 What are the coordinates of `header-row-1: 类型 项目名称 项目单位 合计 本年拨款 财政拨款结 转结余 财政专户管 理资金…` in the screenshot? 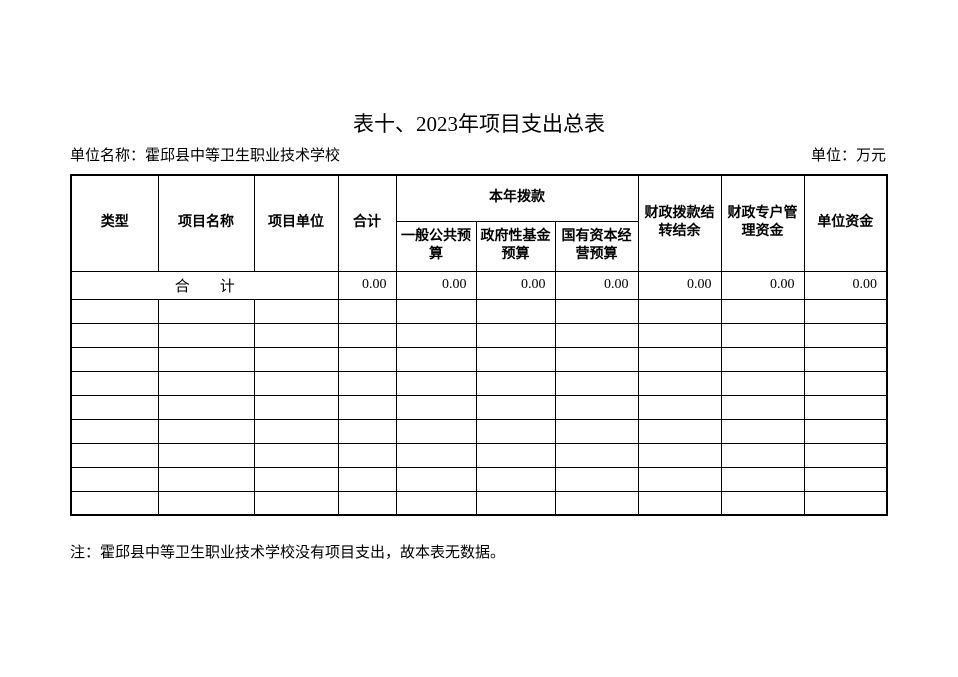 It's located at (479, 223).